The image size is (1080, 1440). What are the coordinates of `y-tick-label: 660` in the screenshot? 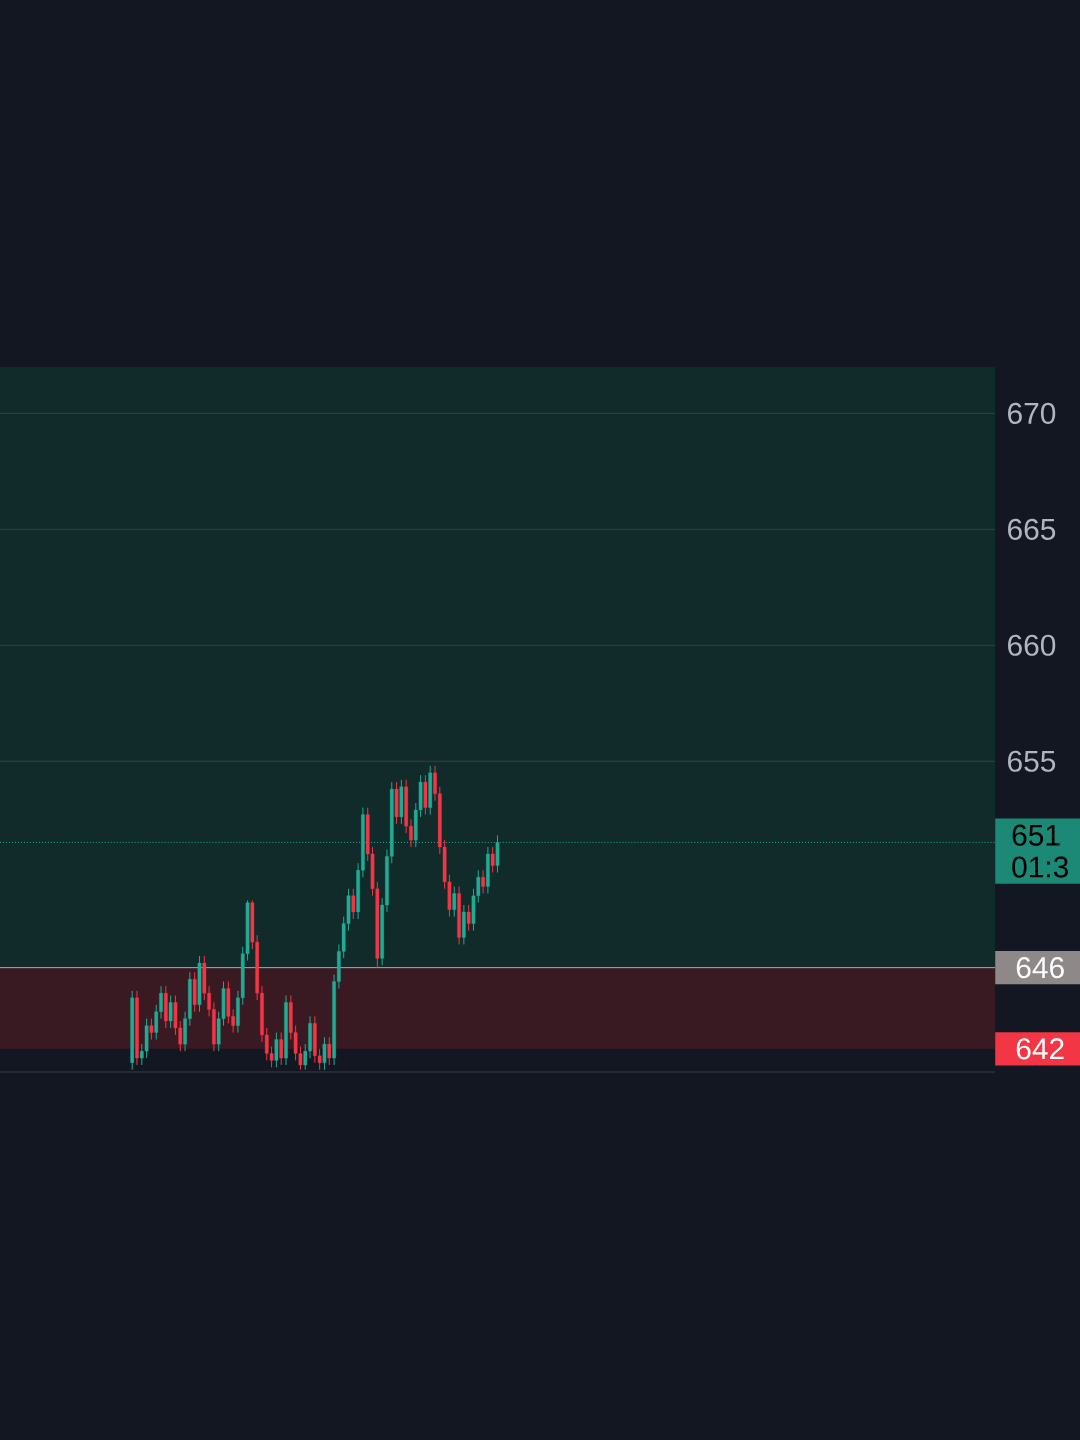 It's located at (1032, 645).